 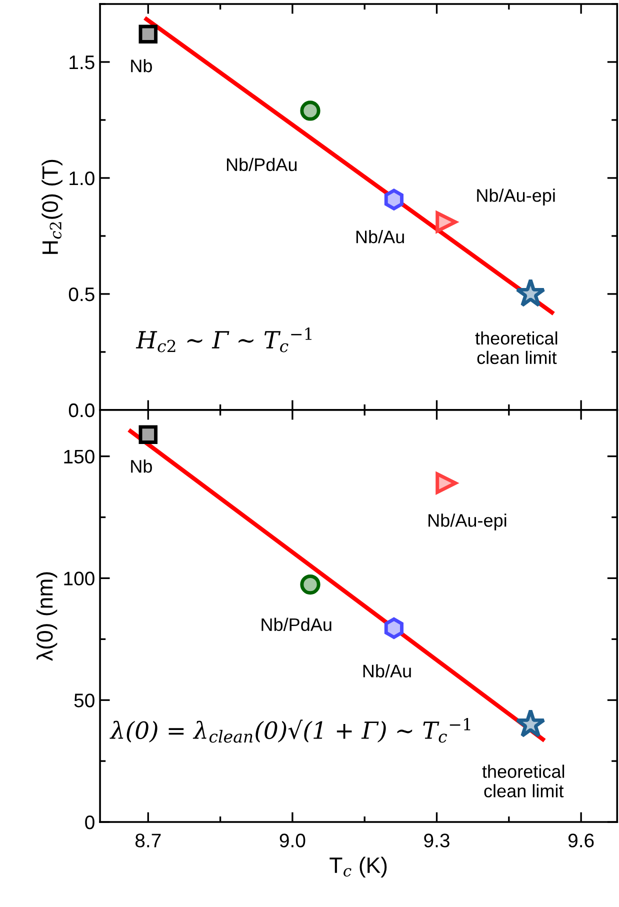 I want to click on x-tick-label: 9.3, so click(x=437, y=841).